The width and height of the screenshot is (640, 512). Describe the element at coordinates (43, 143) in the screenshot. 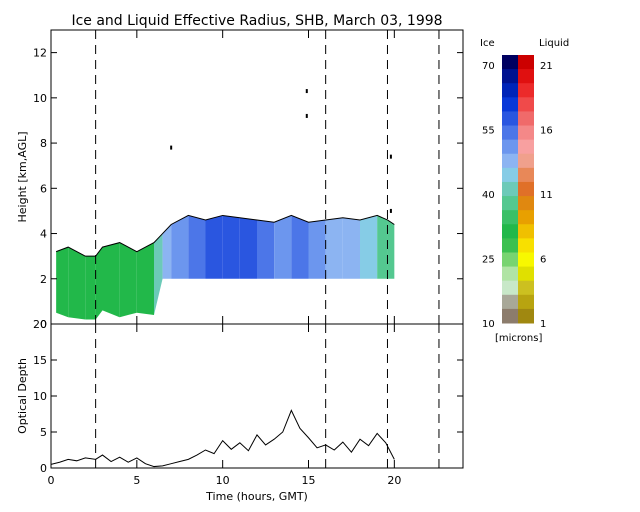

I see `y-tick-label: 8` at that location.